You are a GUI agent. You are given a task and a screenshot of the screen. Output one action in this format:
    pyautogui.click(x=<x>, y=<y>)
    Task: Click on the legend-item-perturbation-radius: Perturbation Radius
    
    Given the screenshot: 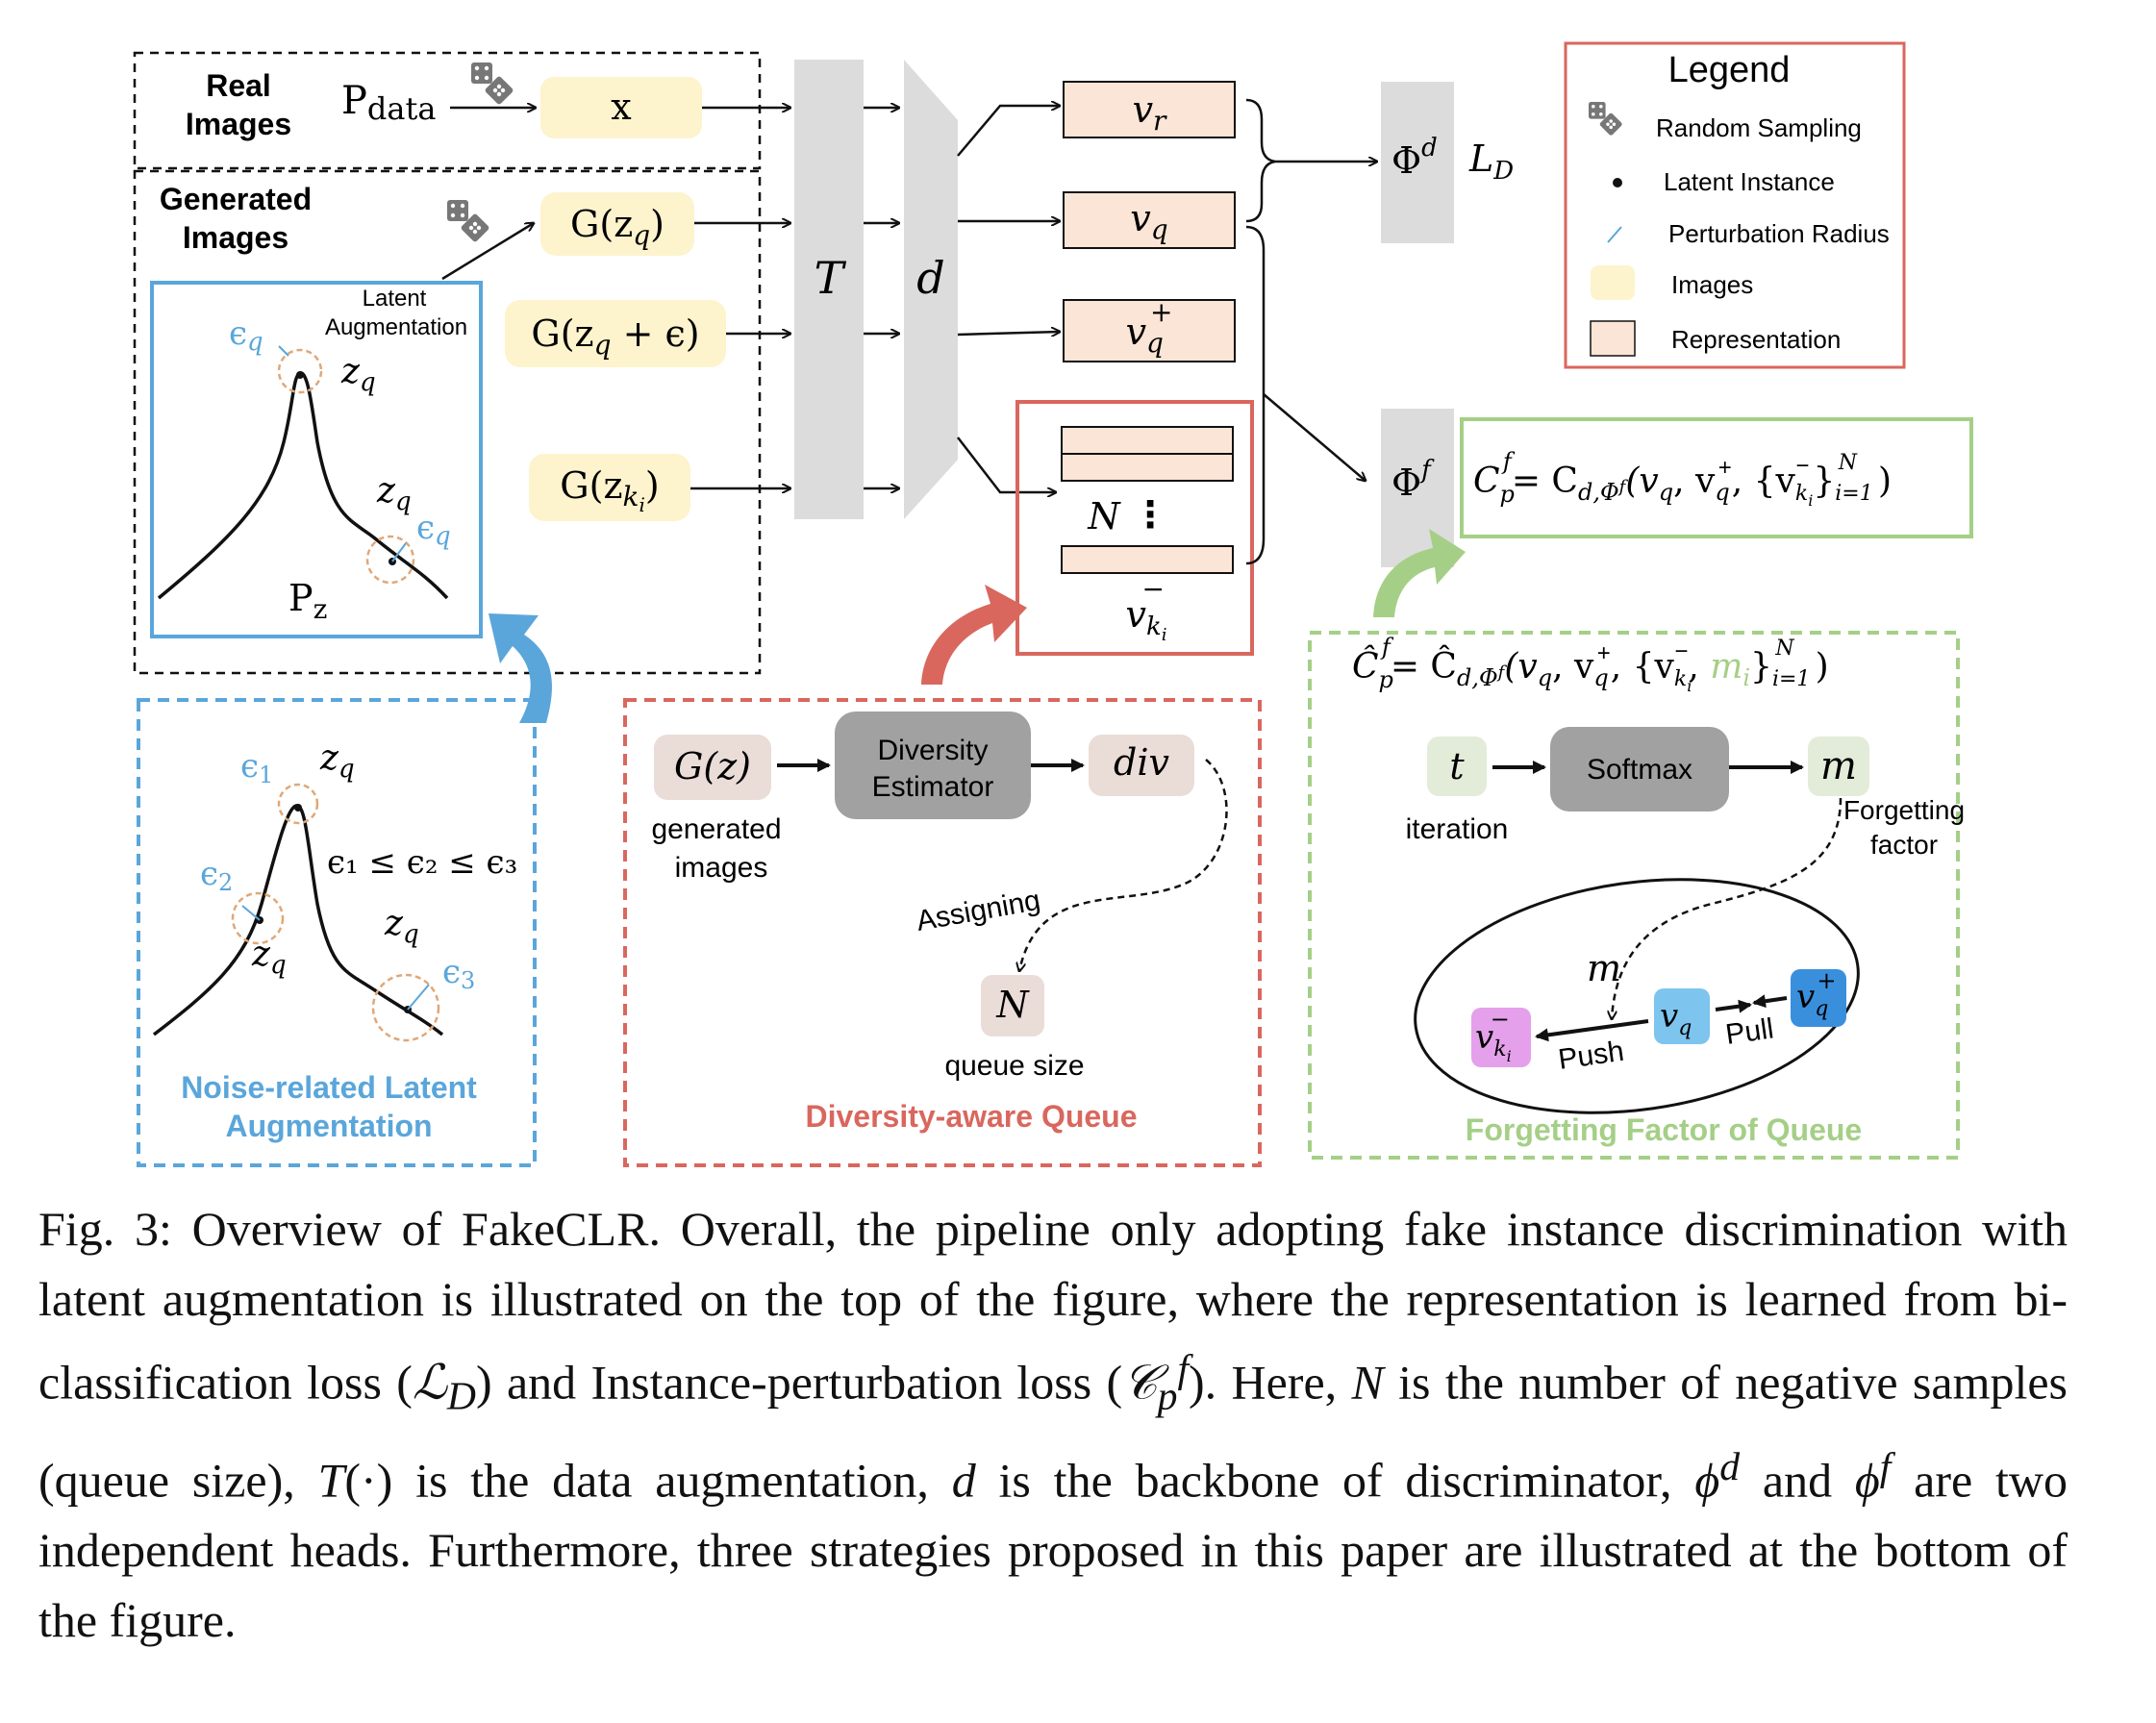 What is the action you would take?
    pyautogui.click(x=1779, y=233)
    